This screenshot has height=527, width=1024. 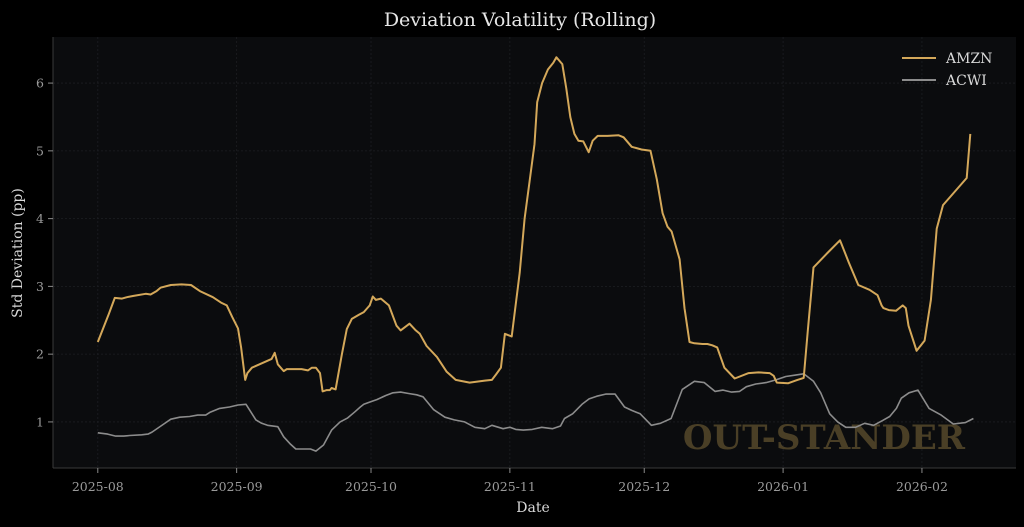 What do you see at coordinates (947, 70) in the screenshot?
I see `legend: AMZN ACWI` at bounding box center [947, 70].